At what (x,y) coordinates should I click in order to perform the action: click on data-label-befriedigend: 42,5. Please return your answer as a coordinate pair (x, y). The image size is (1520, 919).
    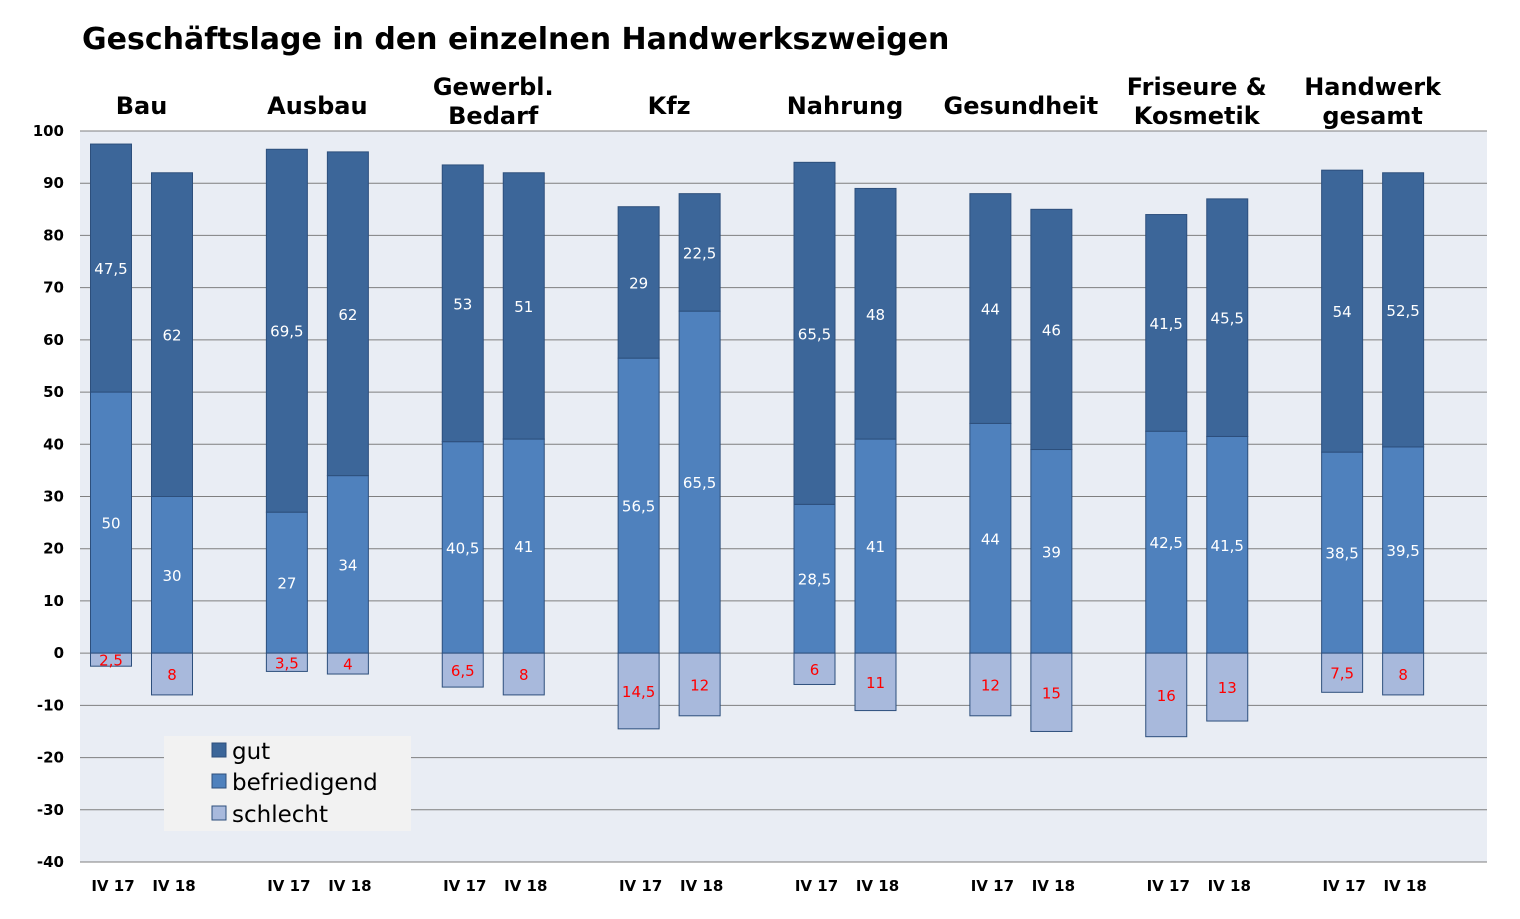
    Looking at the image, I should click on (1166, 543).